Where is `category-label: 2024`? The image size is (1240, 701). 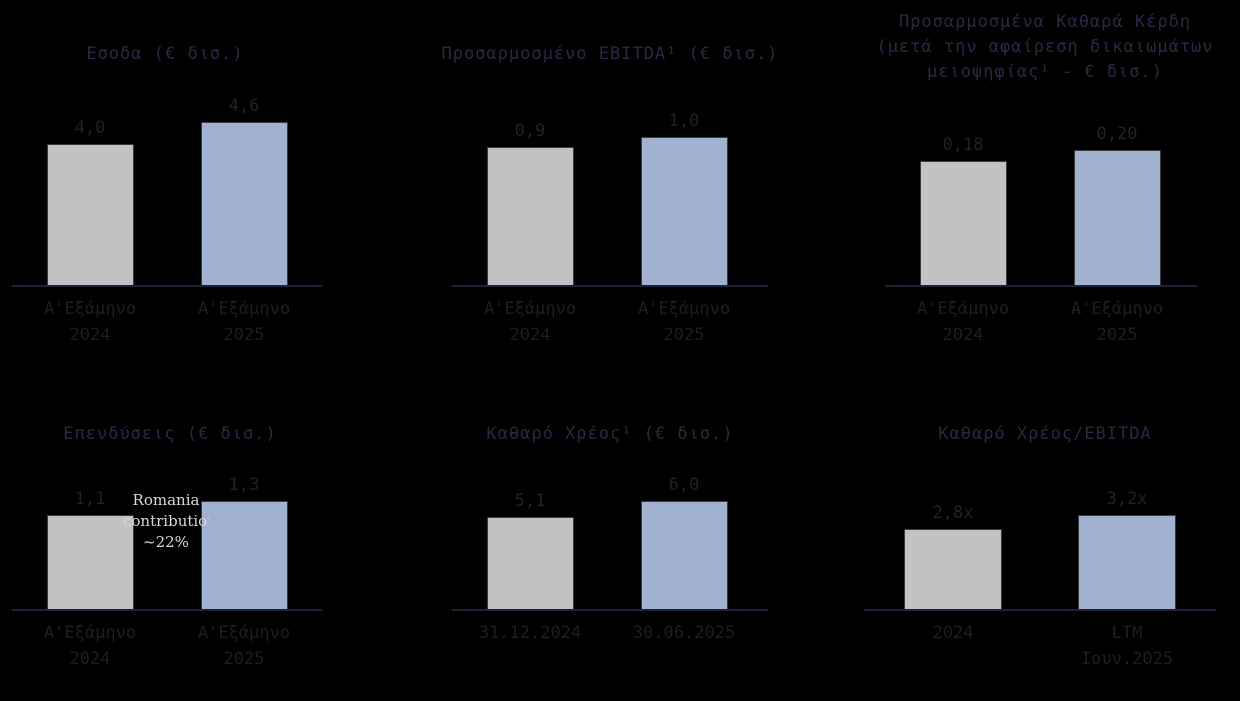
category-label: 2024 is located at coordinates (953, 633).